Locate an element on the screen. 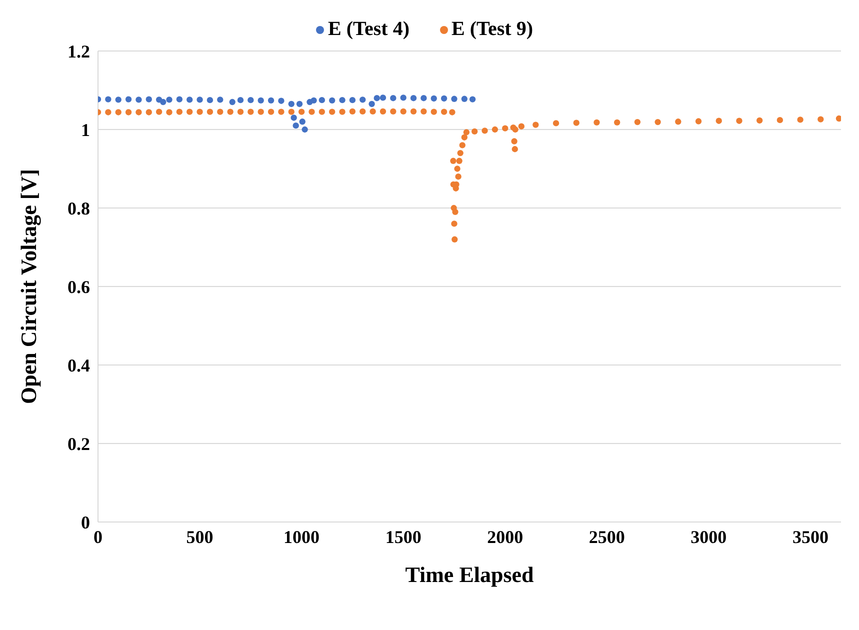  x-tick-label: 3000 is located at coordinates (708, 536).